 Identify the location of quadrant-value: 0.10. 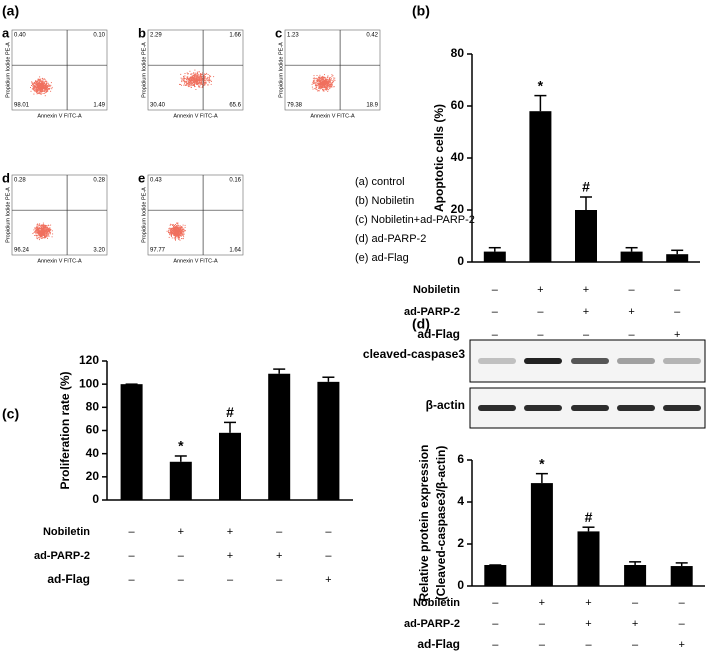
(99, 36).